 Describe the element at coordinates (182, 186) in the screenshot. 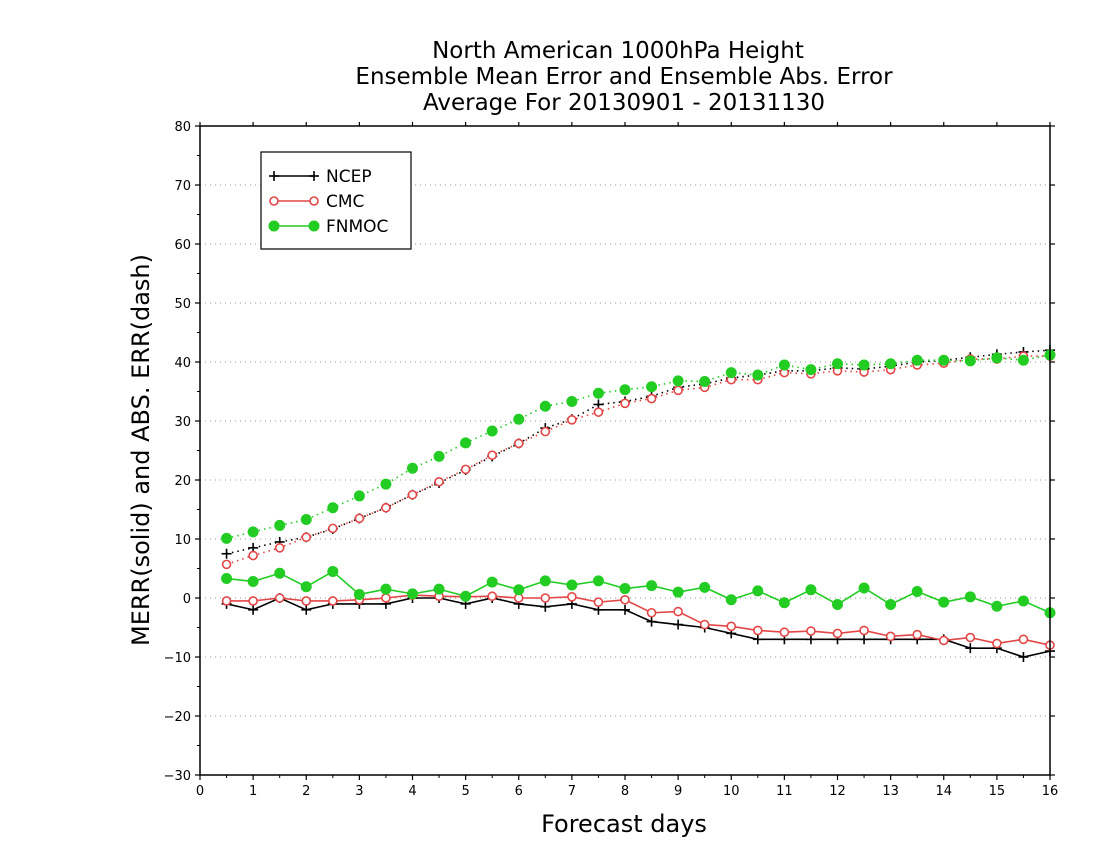

I see `y-tick-label: 70` at that location.